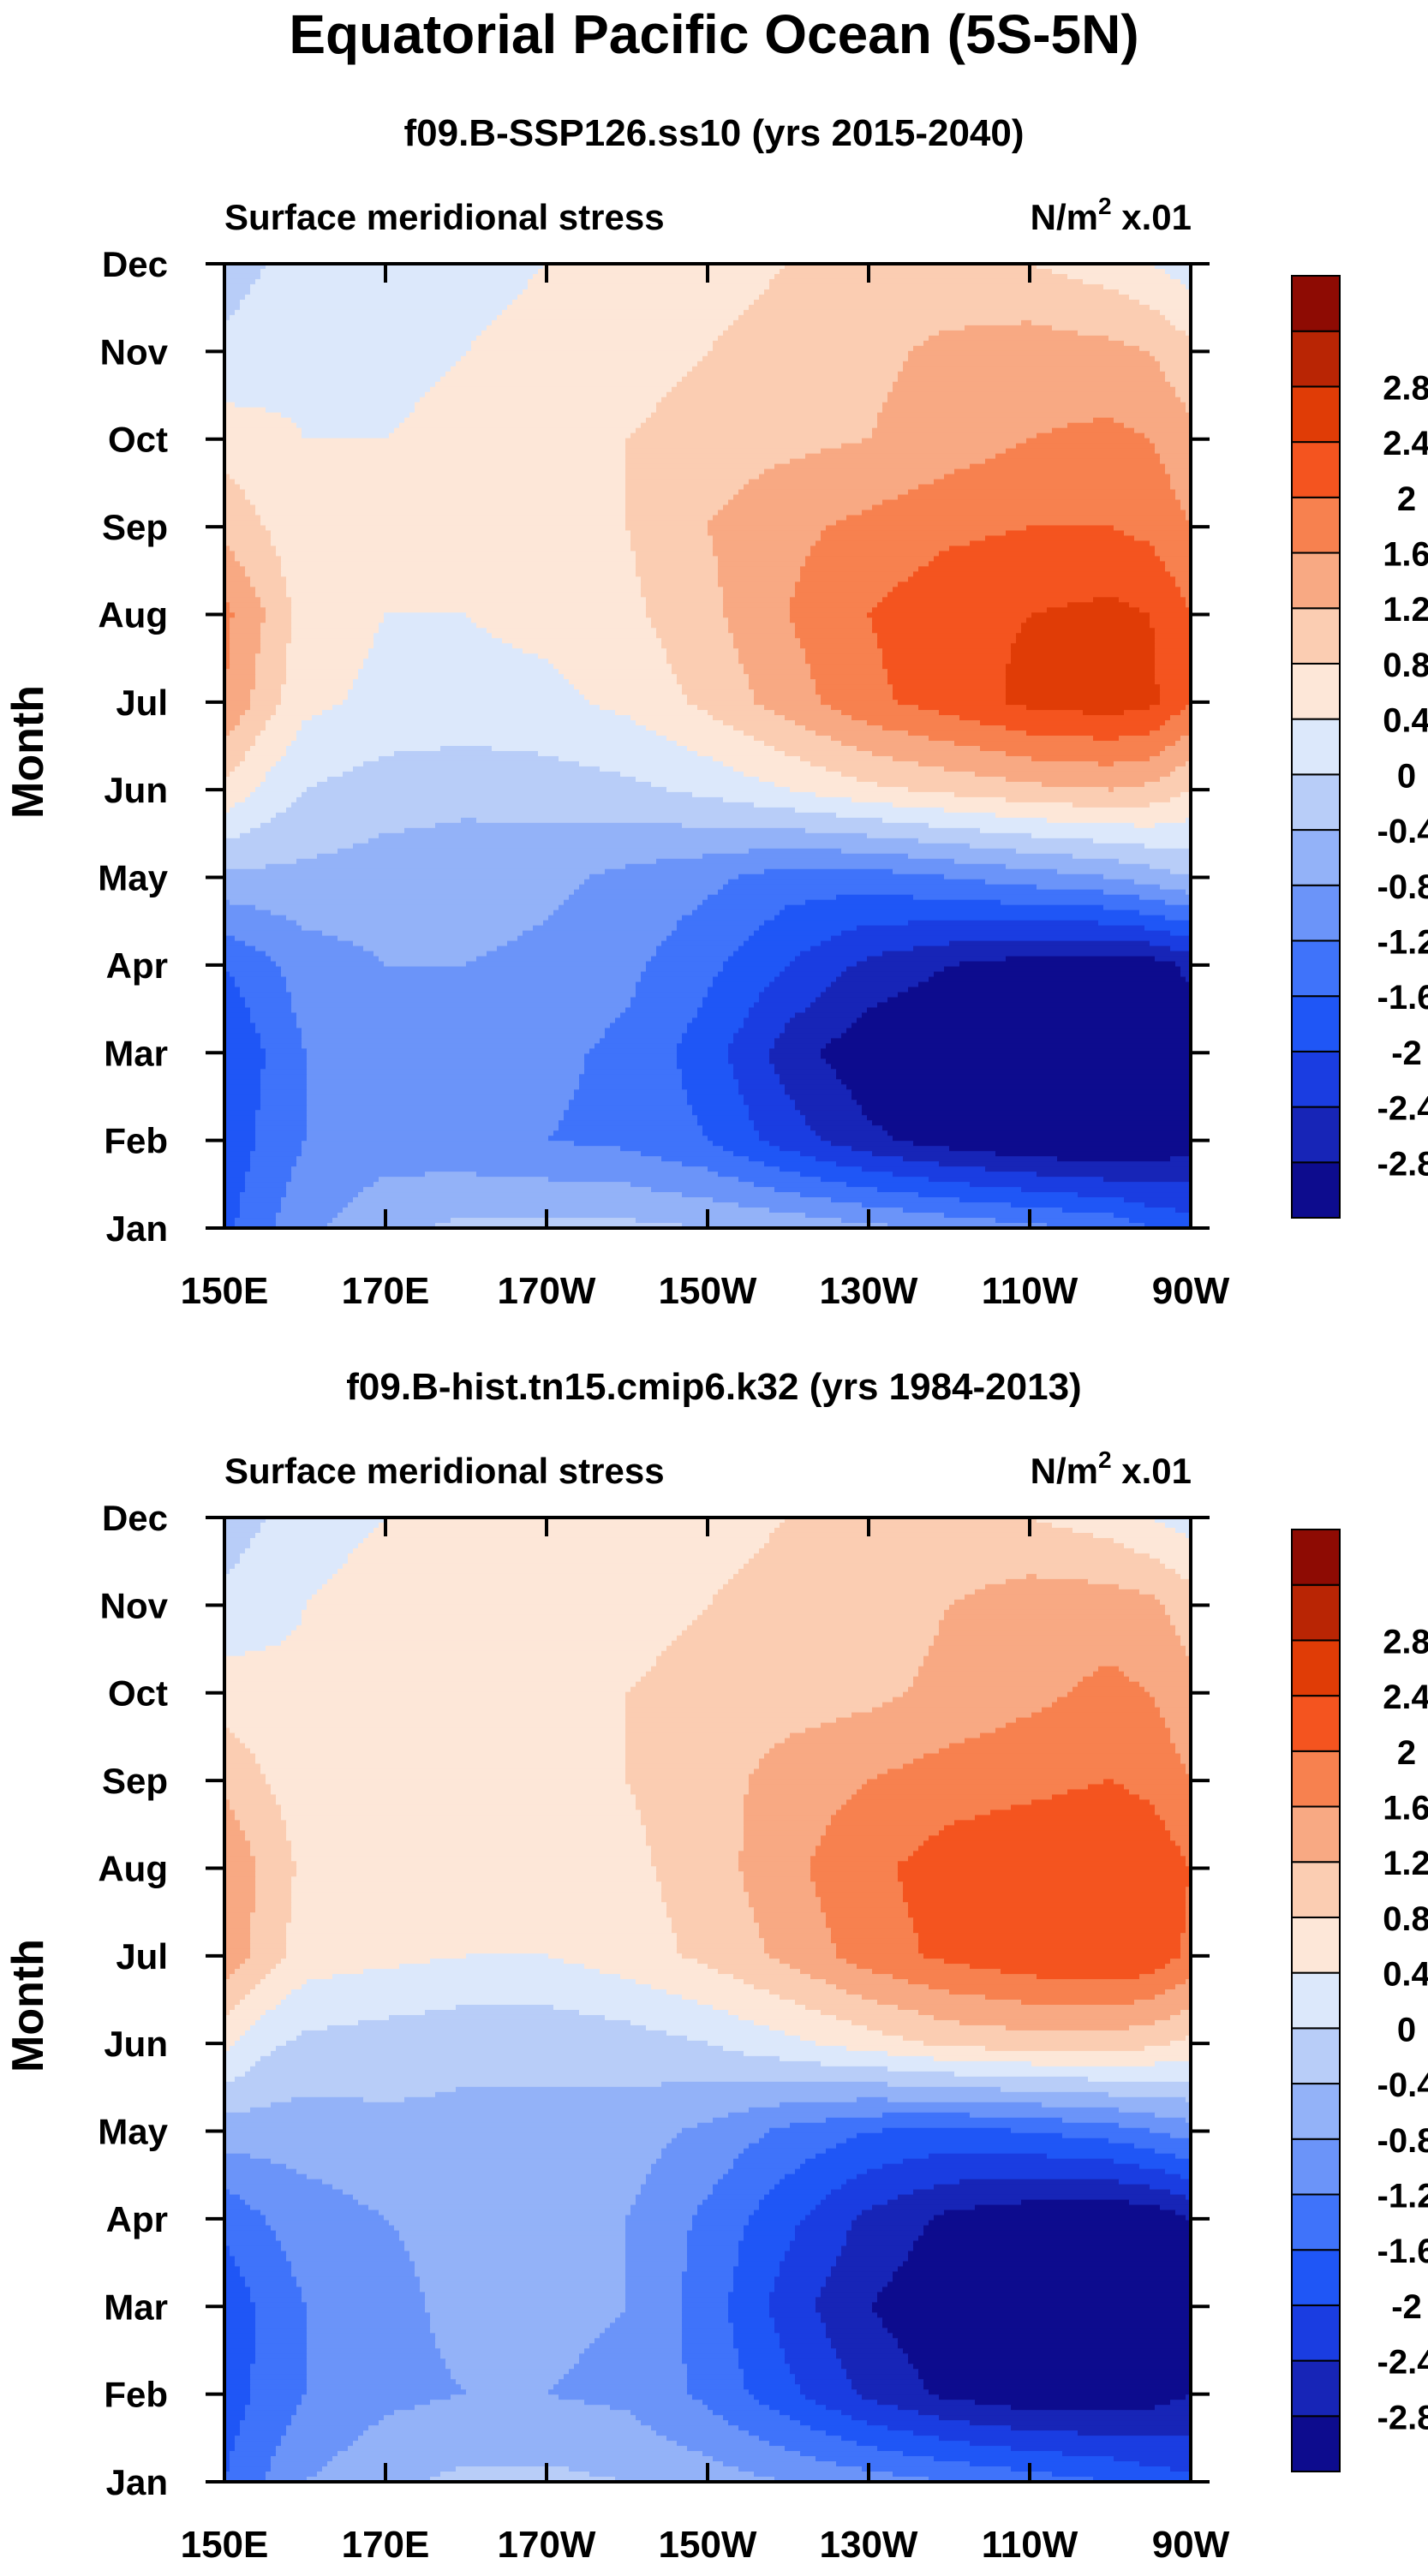  I want to click on panel-1-y-tick-label: Mar, so click(136, 1053).